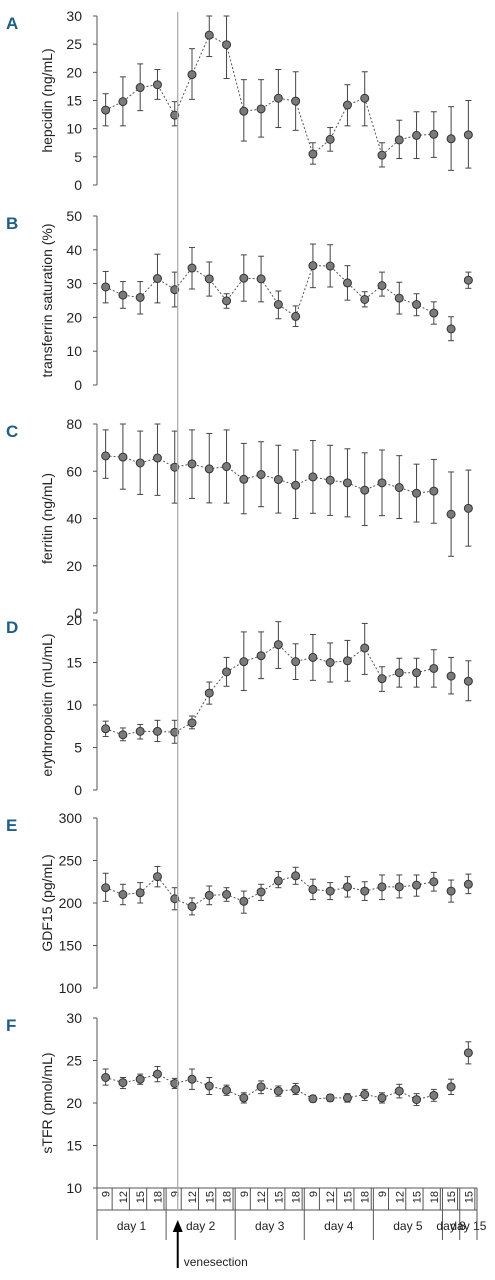 This screenshot has width=495, height=1280. What do you see at coordinates (132, 1226) in the screenshot?
I see `day-label: day 1` at bounding box center [132, 1226].